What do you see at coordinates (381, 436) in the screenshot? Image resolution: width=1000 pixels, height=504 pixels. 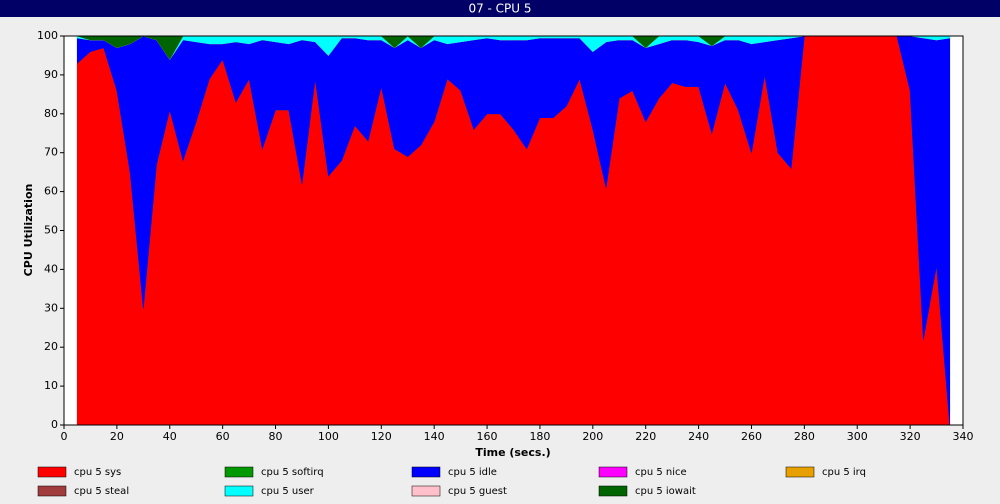 I see `x-tick-label: 120` at bounding box center [381, 436].